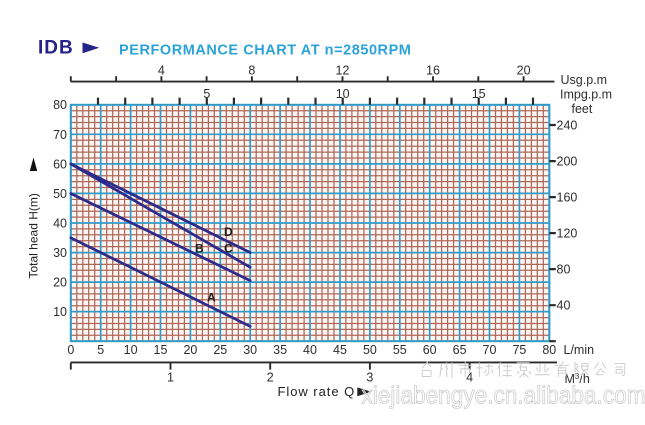 This screenshot has height=425, width=645. I want to click on svg-text: C, so click(228, 249).